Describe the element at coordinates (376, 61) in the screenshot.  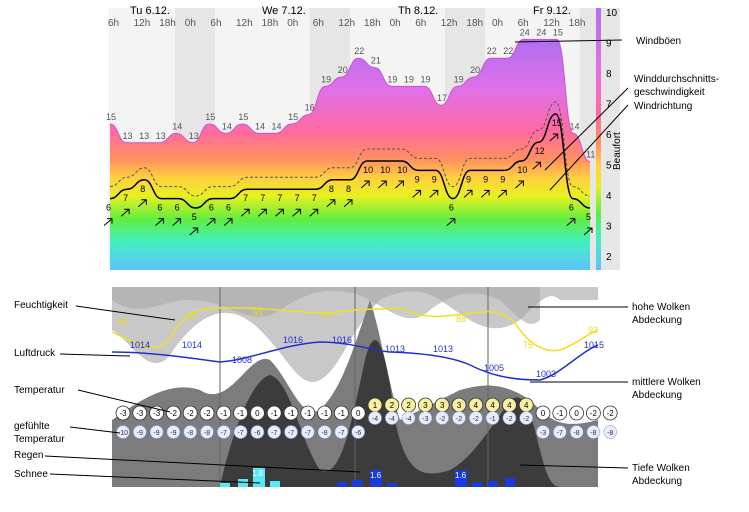
I see `gust-label: 21` at that location.